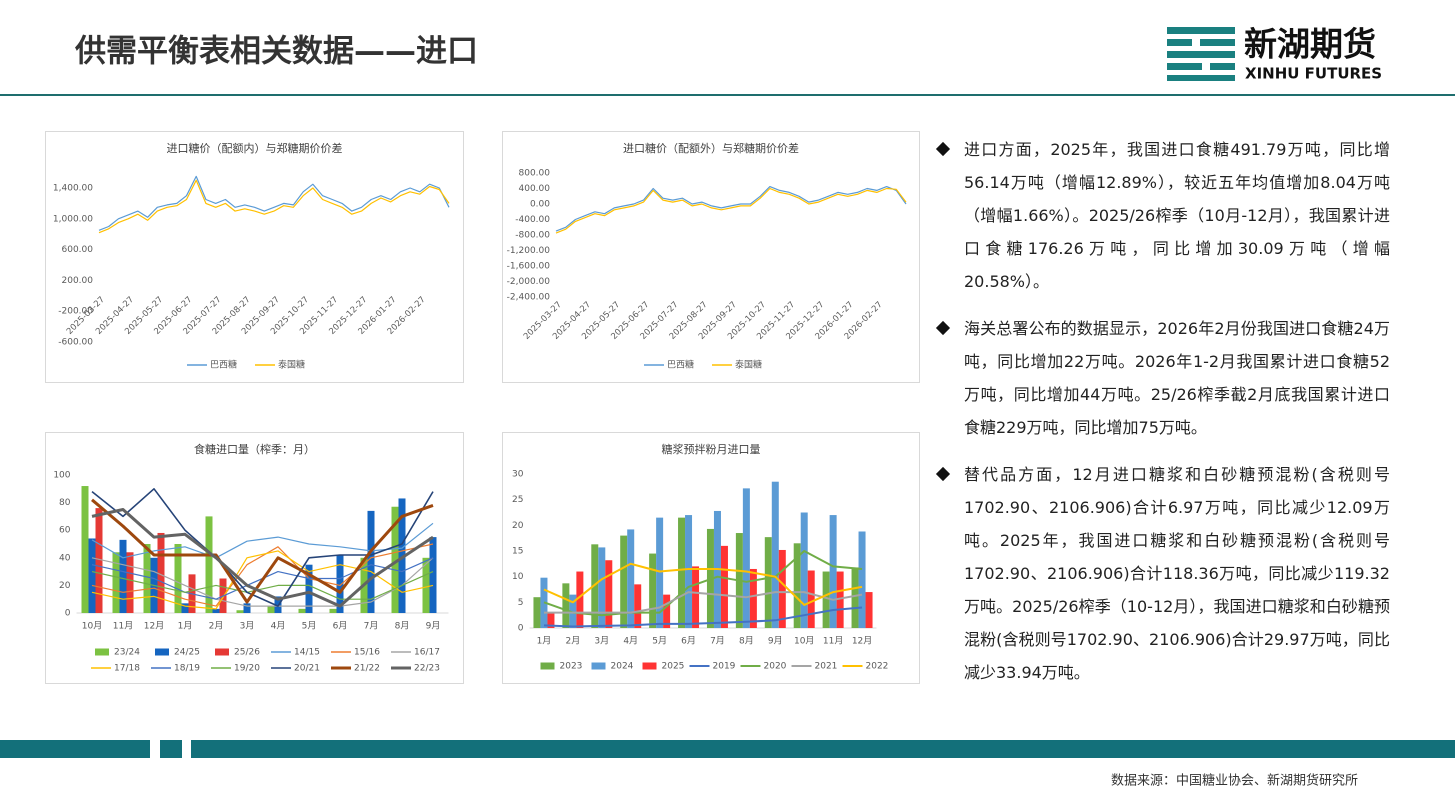 This screenshot has height=810, width=1455. Describe the element at coordinates (540, 205) in the screenshot. I see `y-tick-label: 0.00` at that location.